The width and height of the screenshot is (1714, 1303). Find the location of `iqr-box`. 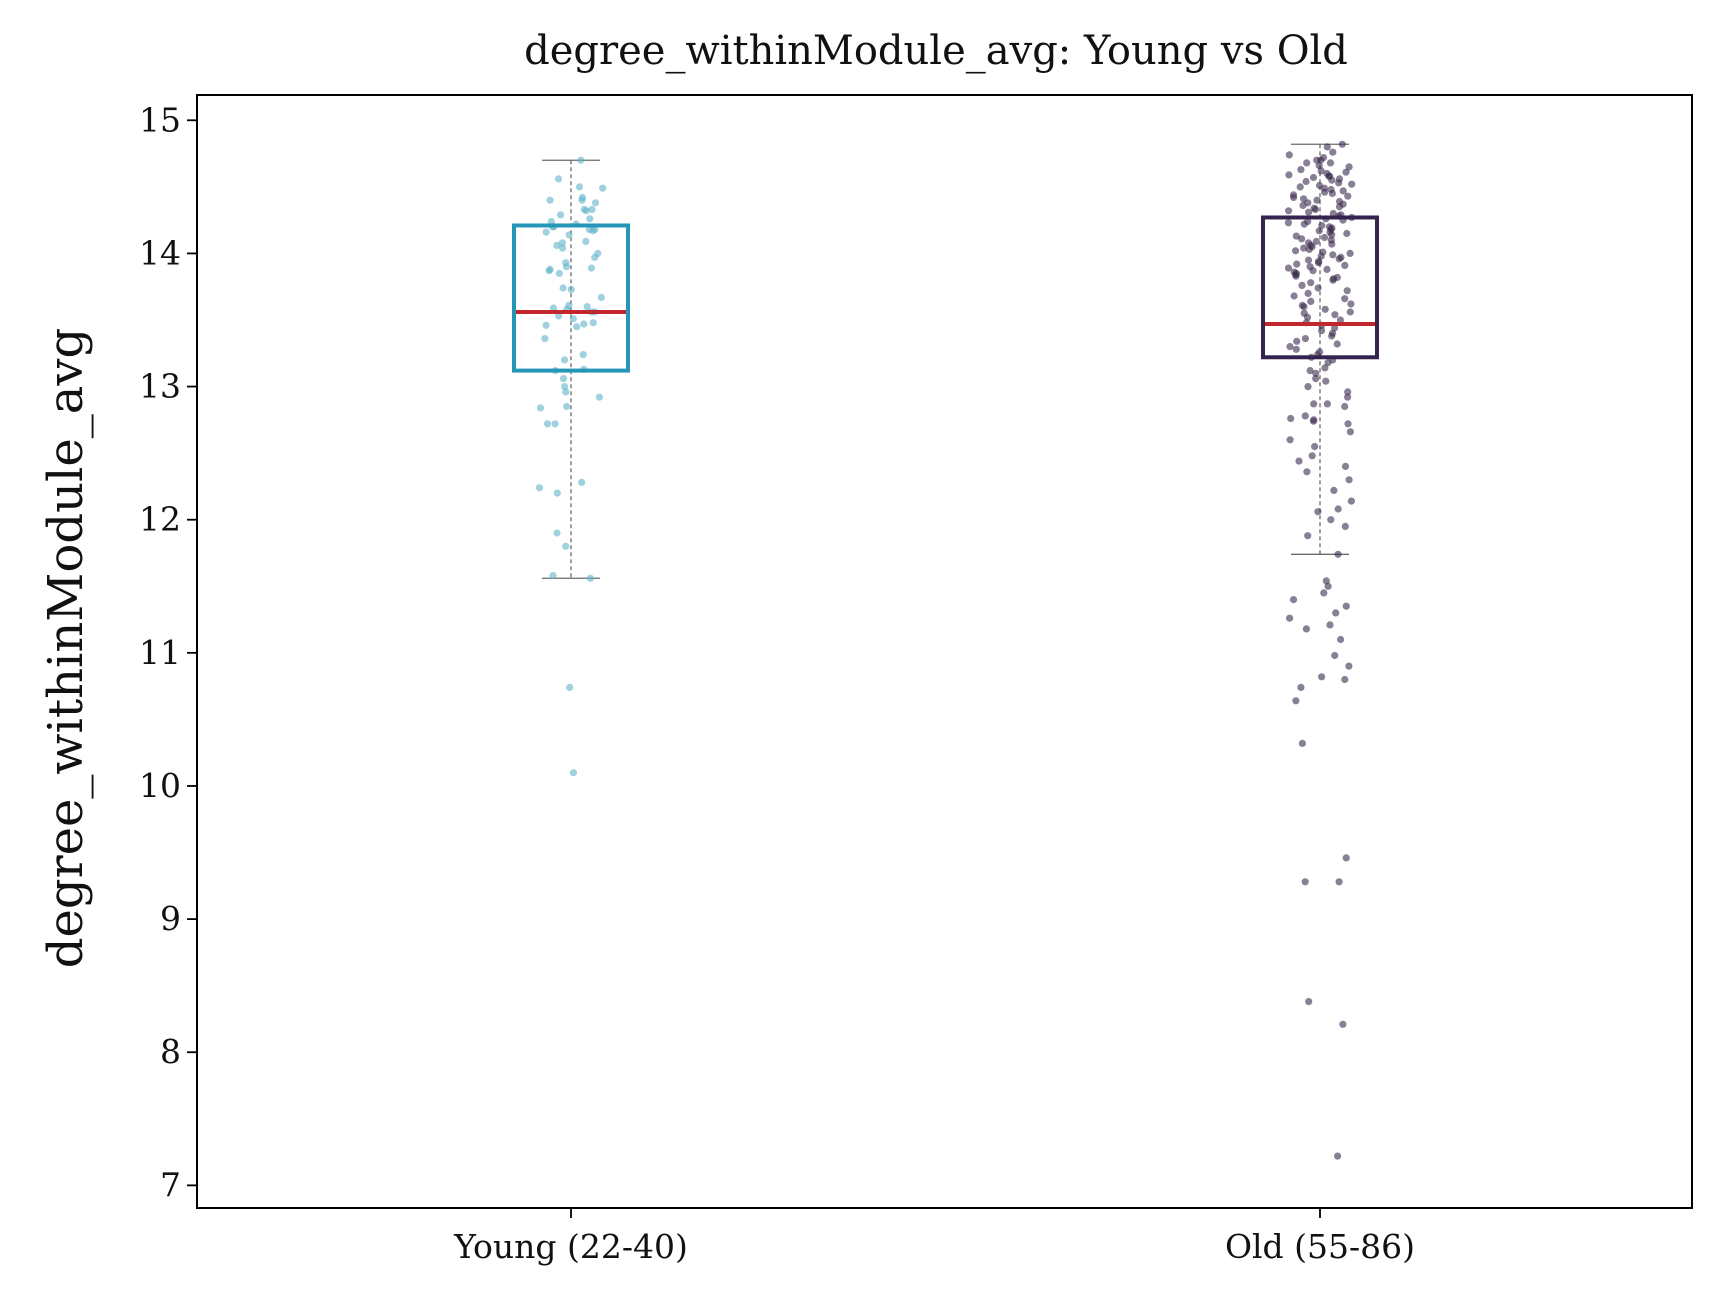

iqr-box is located at coordinates (1320, 287).